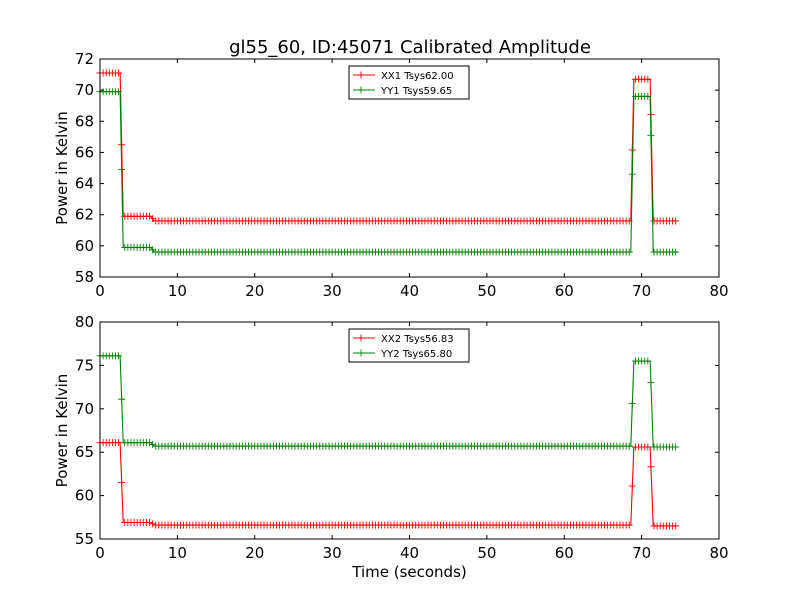 This screenshot has height=600, width=800. I want to click on top-y-tick-label: 72, so click(84, 59).